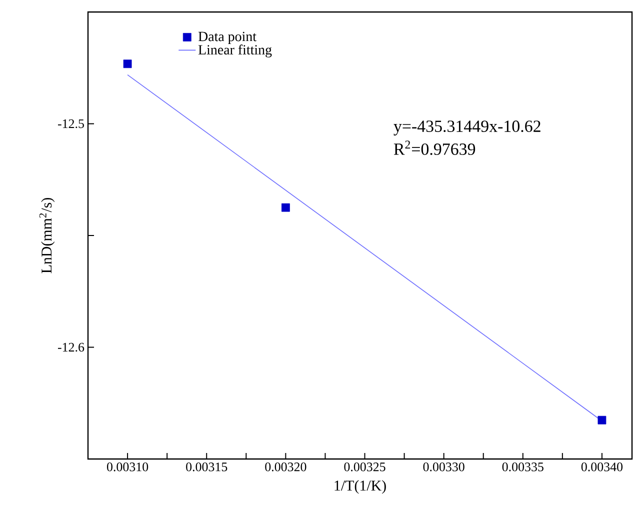 The image size is (644, 525). What do you see at coordinates (523, 467) in the screenshot?
I see `x-tick-label: 0.00335` at bounding box center [523, 467].